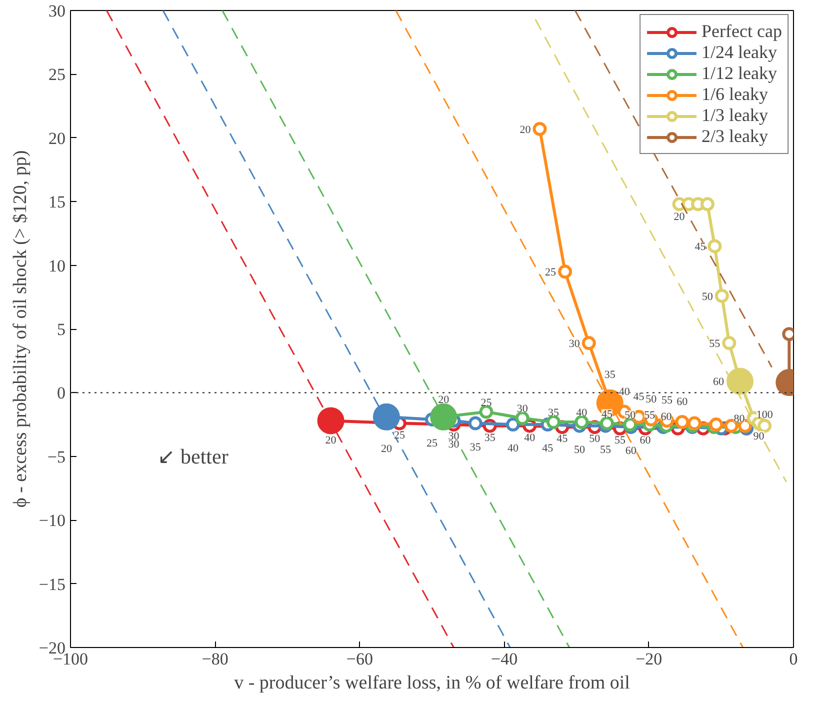  Describe the element at coordinates (57, 266) in the screenshot. I see `y-tick-label: 10` at that location.